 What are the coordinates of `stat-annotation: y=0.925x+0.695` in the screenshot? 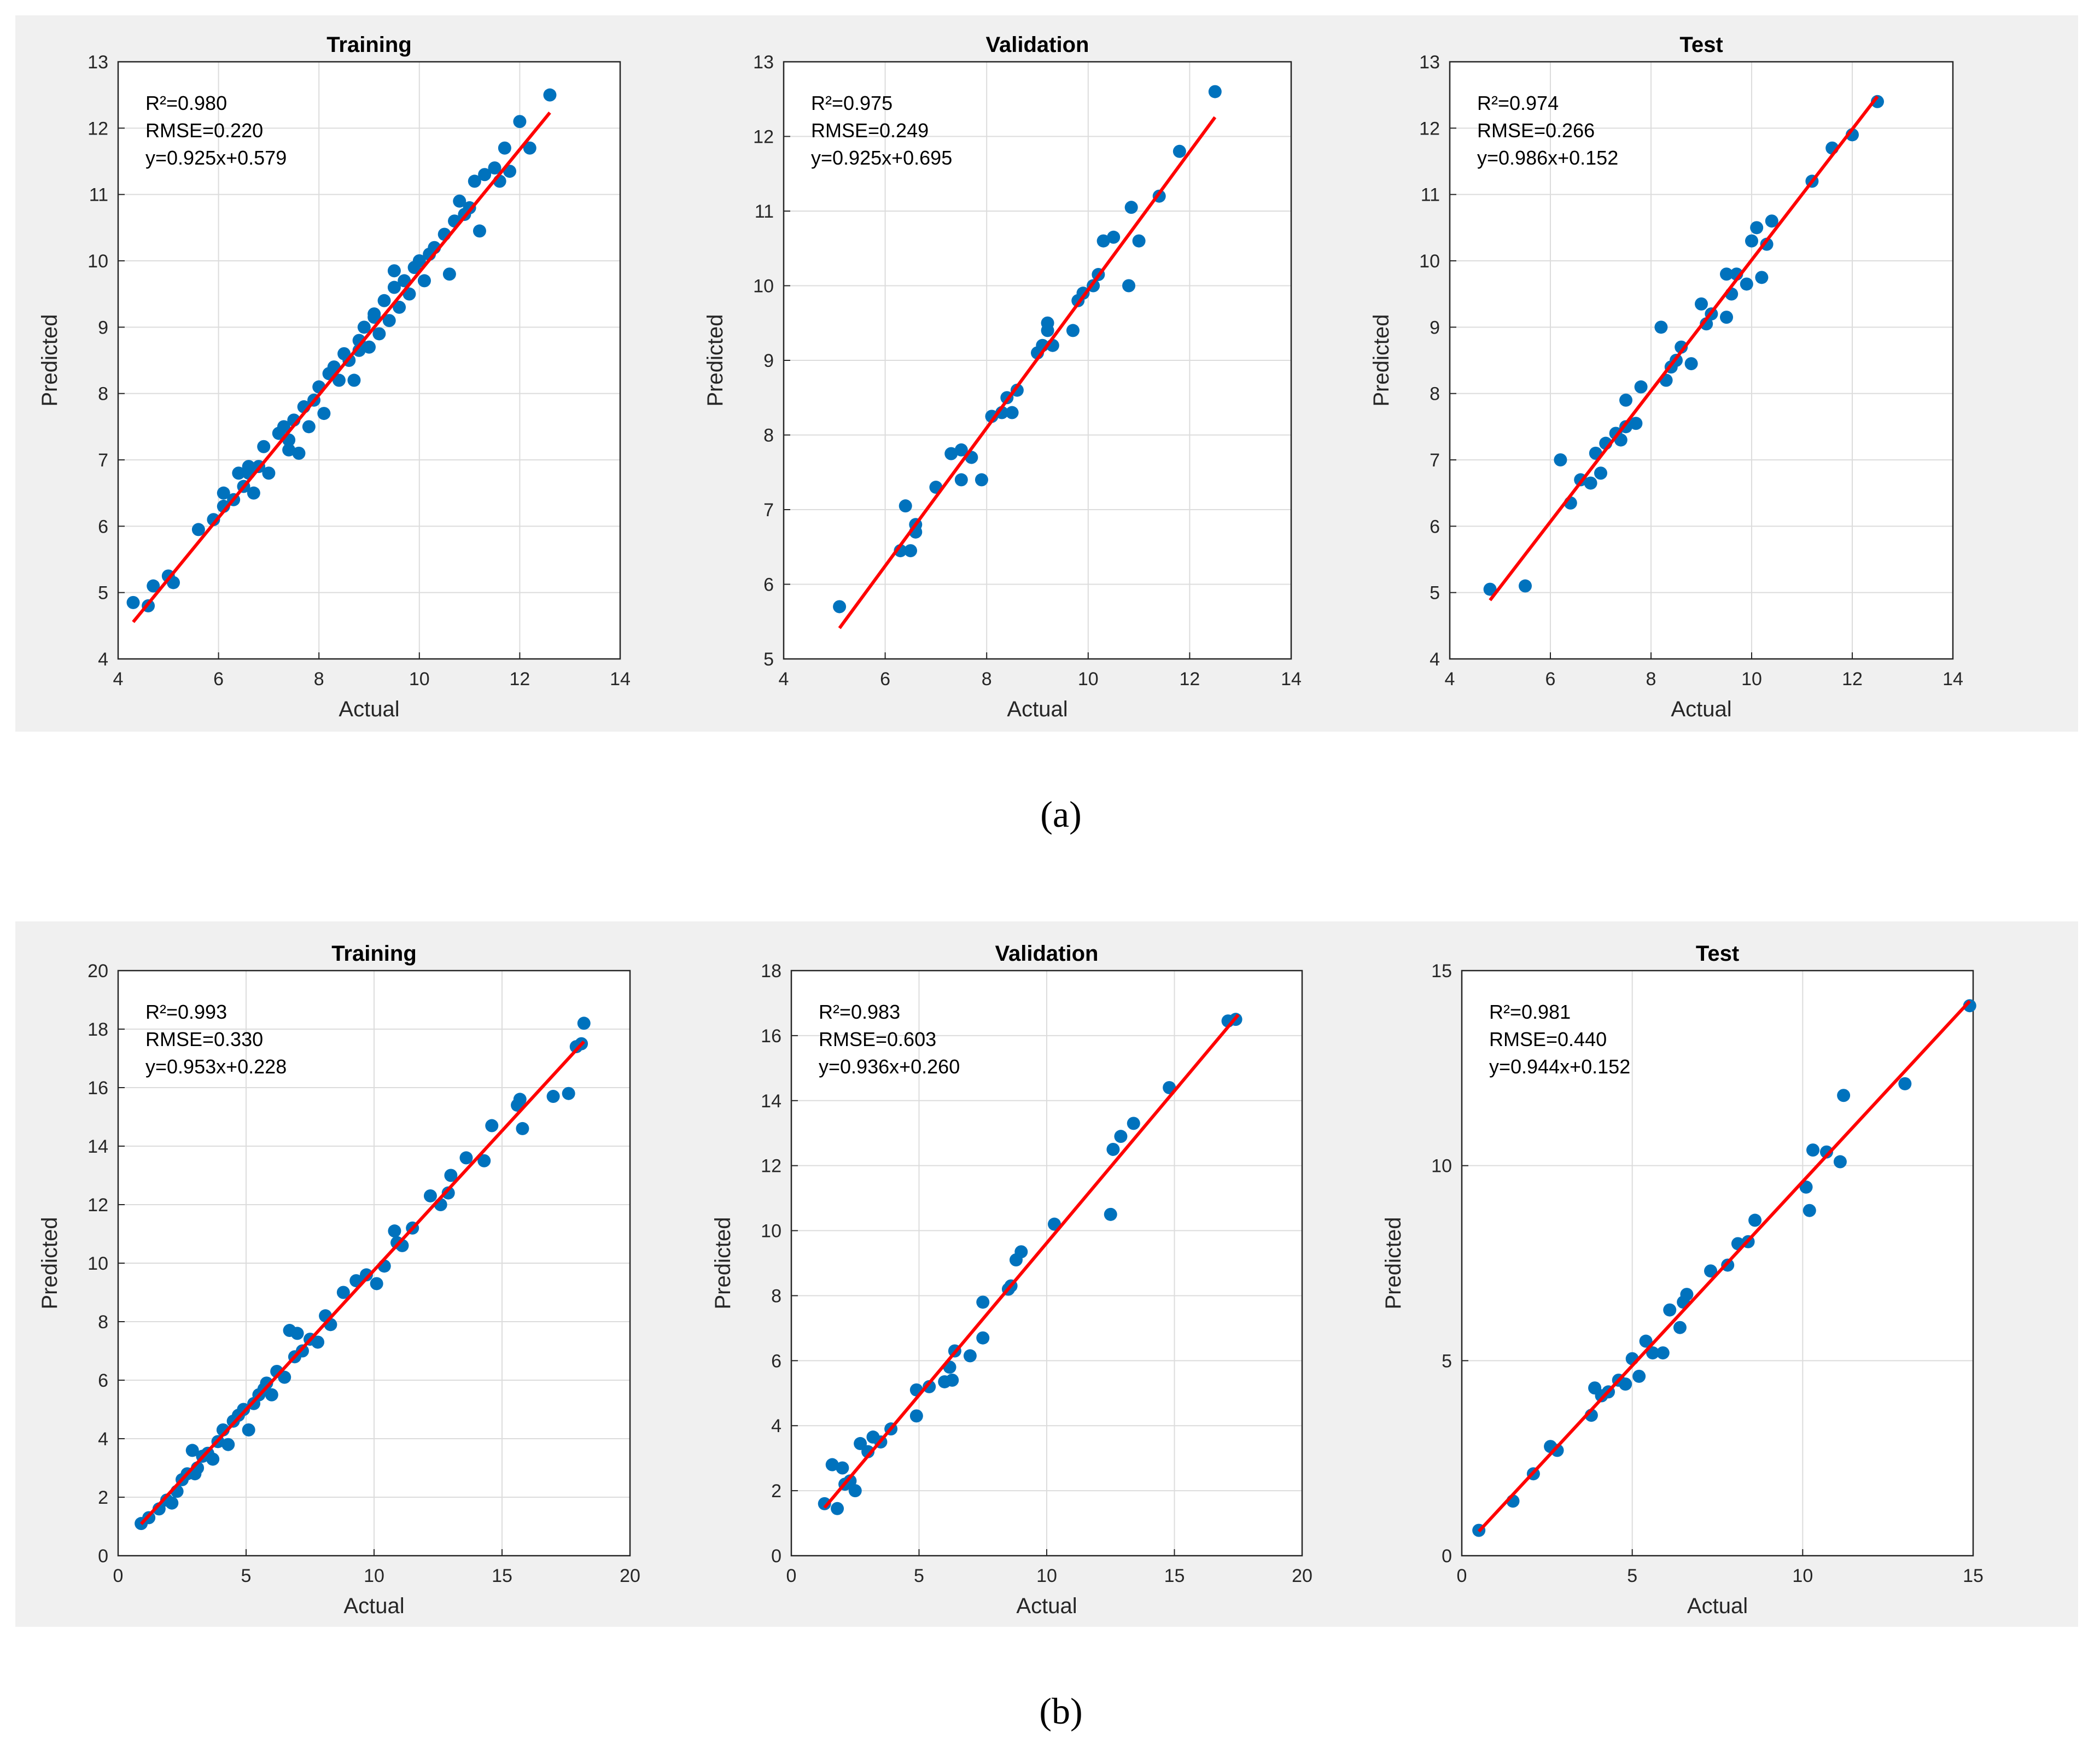 It's located at (881, 158).